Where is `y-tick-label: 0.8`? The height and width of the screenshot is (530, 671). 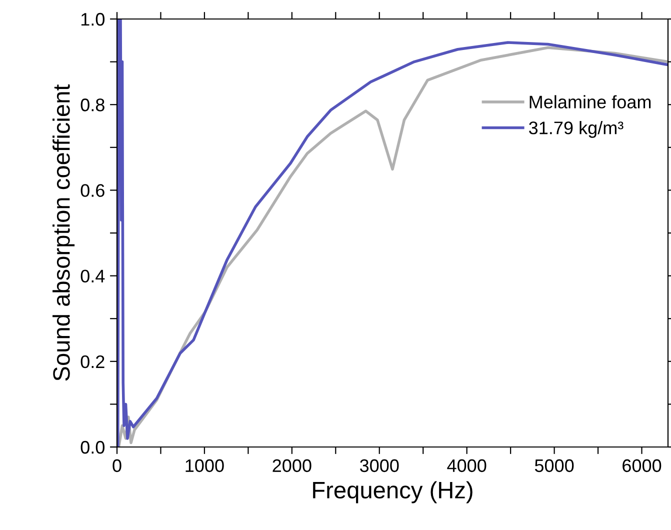
y-tick-label: 0.8 is located at coordinates (92, 105).